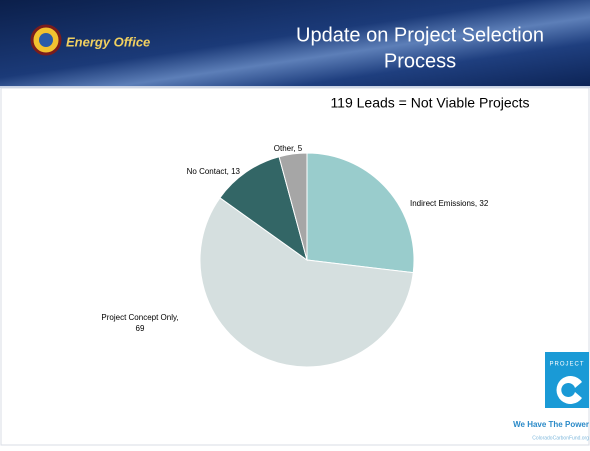  I want to click on slide-title: Update on Project Selection, so click(420, 35).